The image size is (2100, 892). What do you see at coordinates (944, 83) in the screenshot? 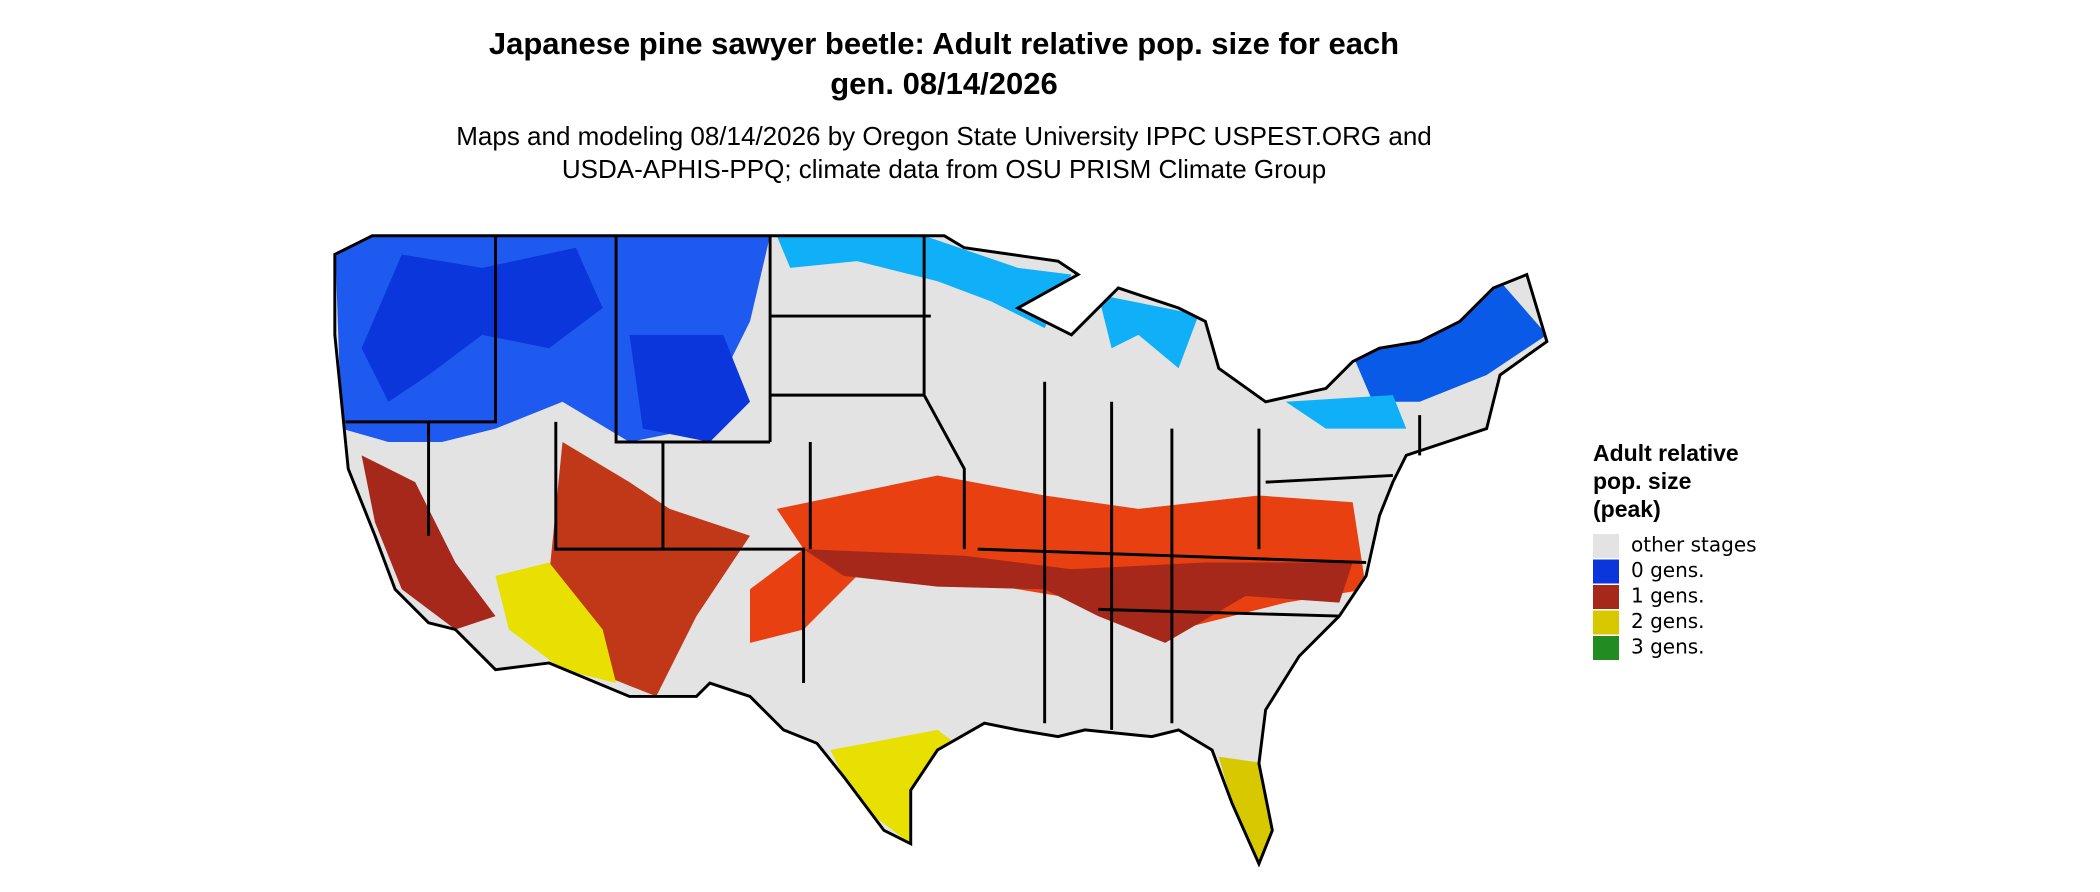
I see `title: gen. 08/14/2026` at bounding box center [944, 83].